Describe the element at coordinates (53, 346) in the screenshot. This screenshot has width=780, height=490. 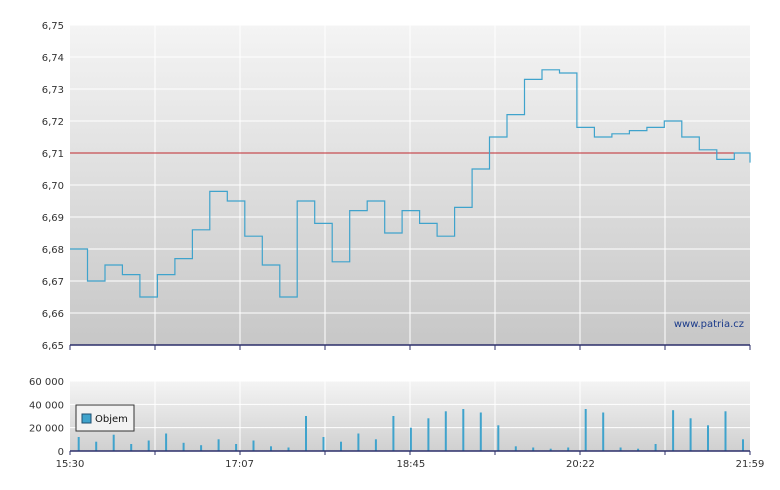
I see `price-y-tick-label: 6,65` at that location.